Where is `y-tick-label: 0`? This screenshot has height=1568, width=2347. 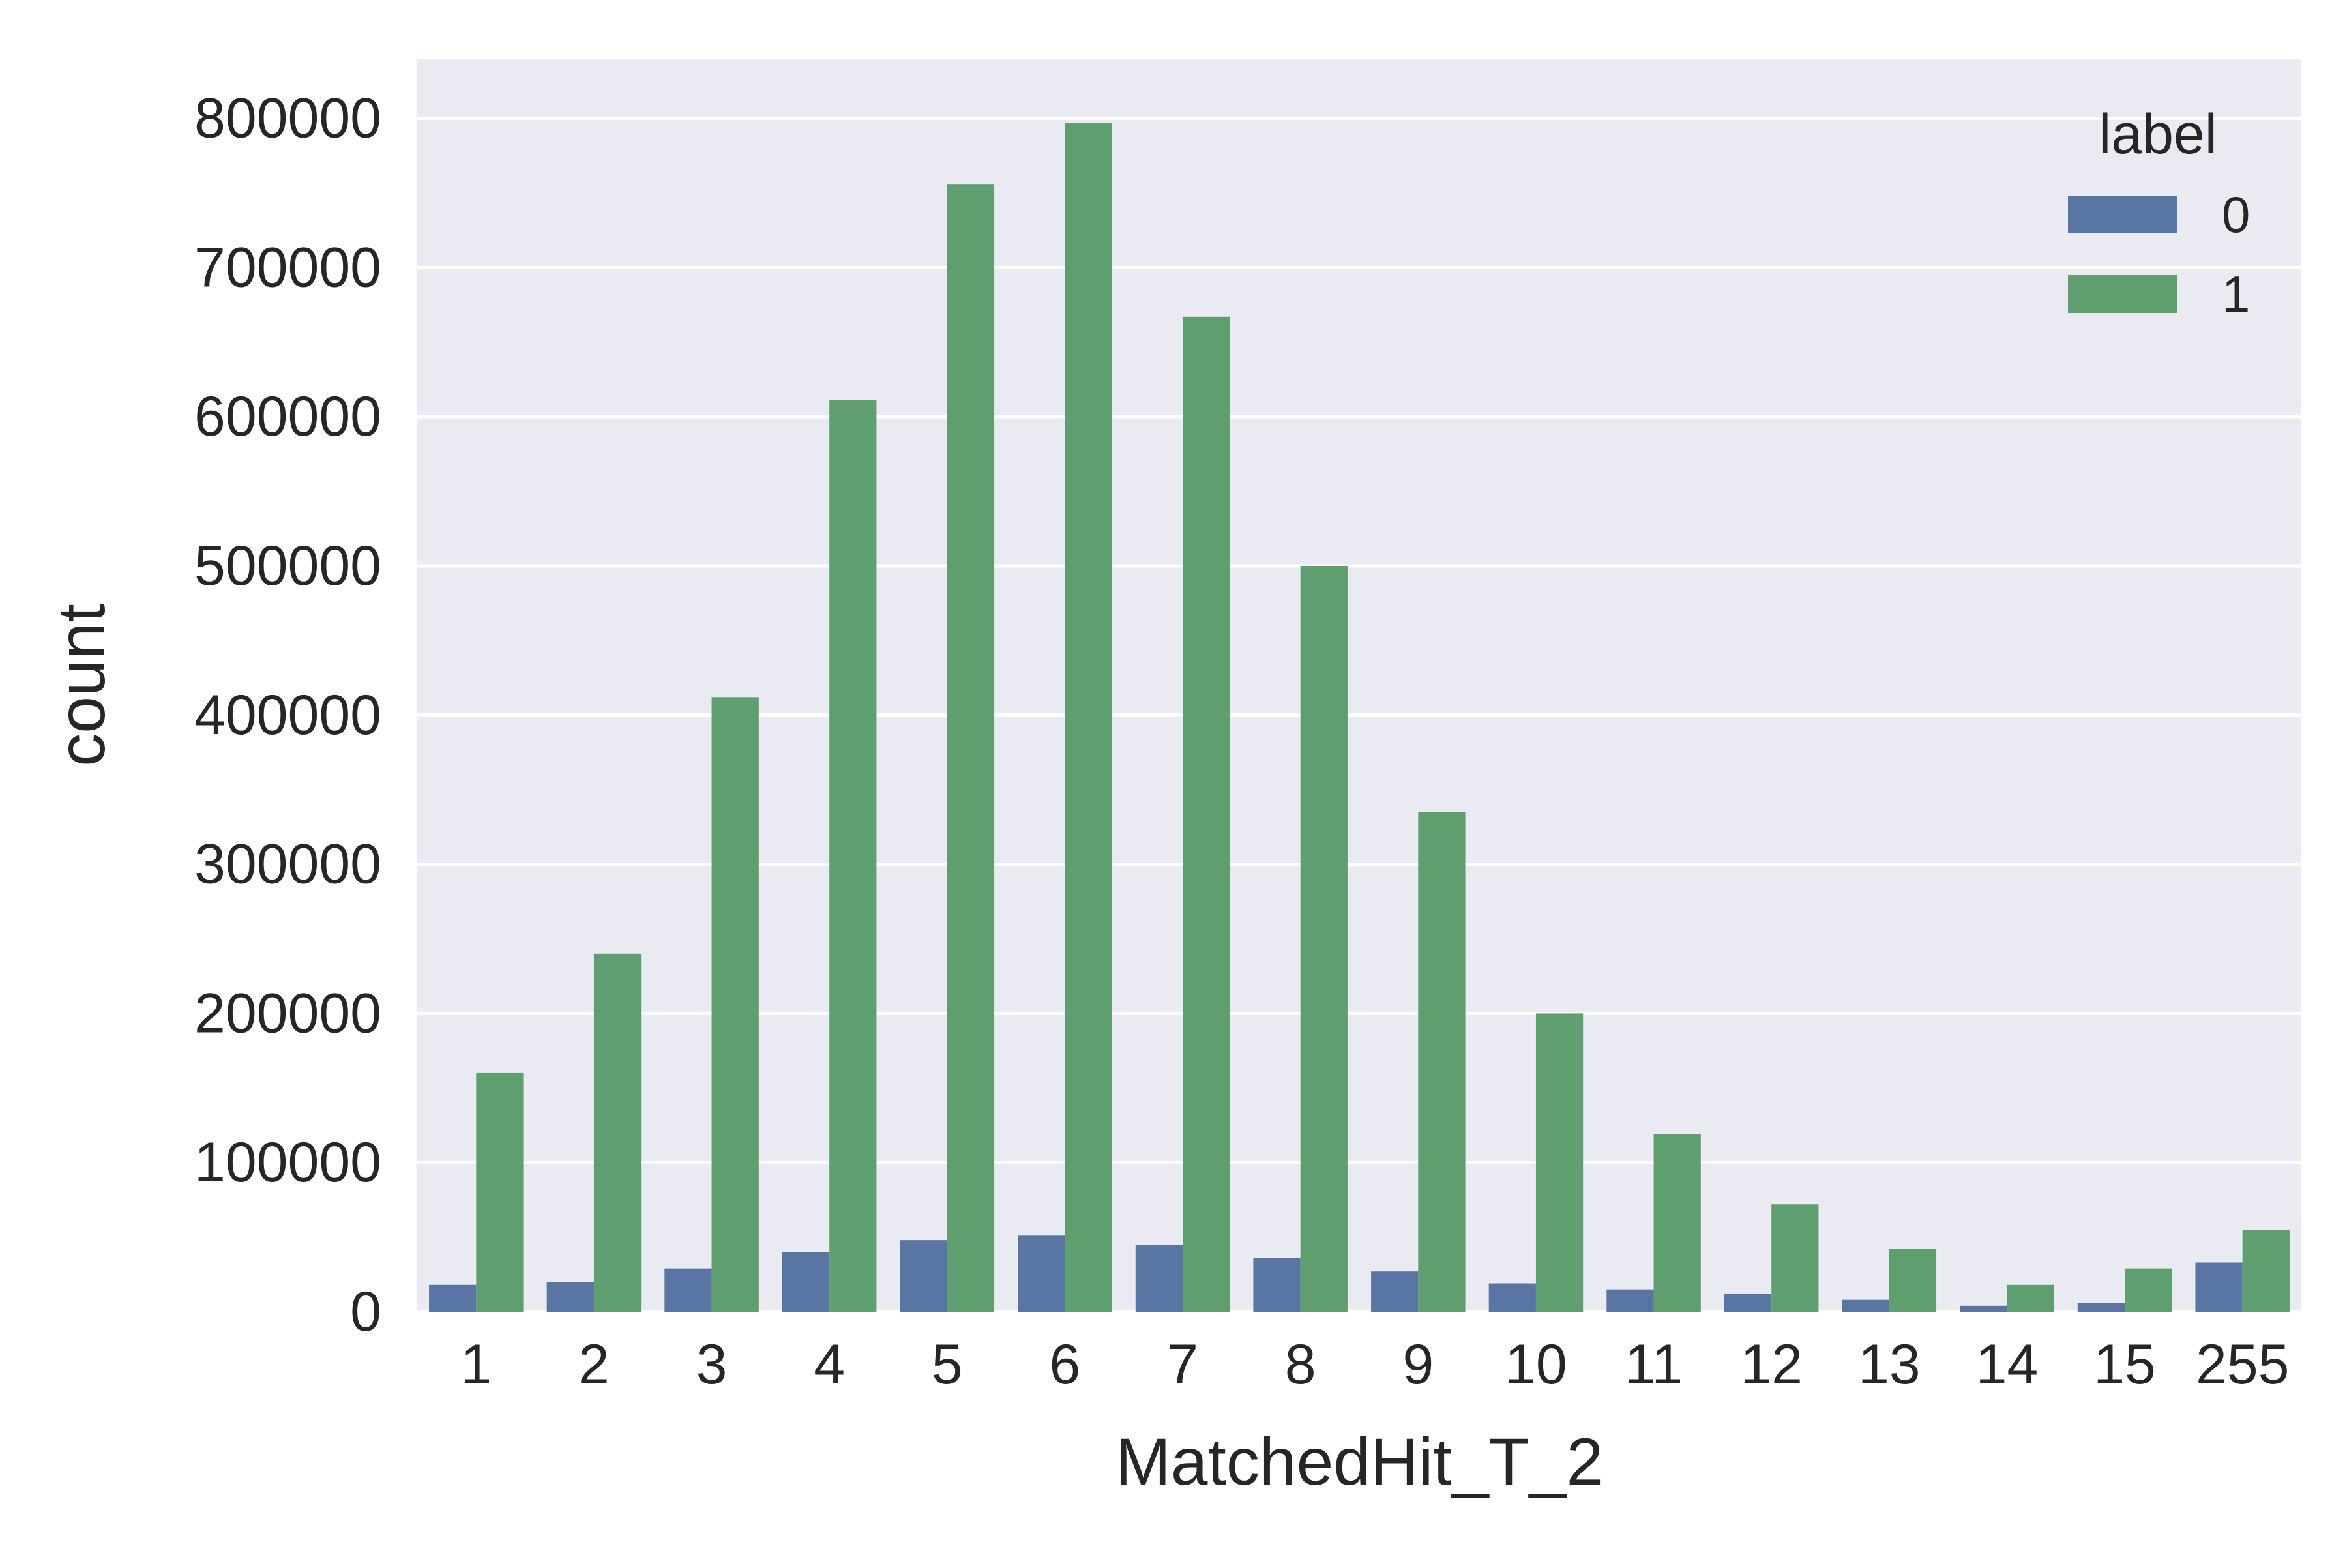
y-tick-label: 0 is located at coordinates (366, 1312).